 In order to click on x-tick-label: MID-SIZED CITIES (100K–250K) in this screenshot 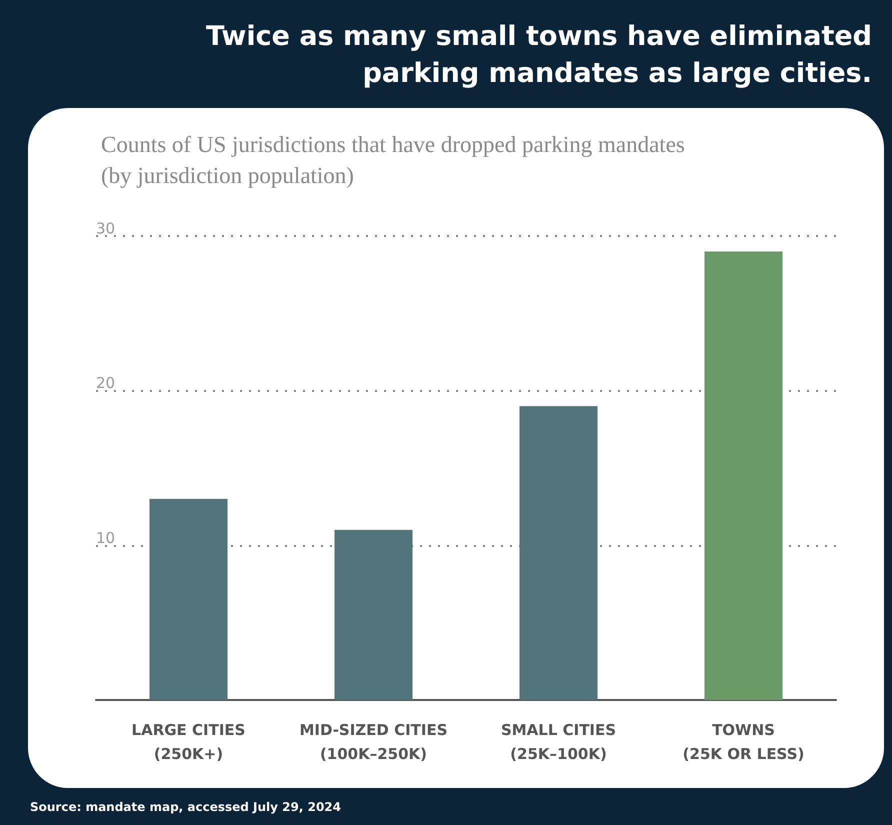, I will do `click(373, 742)`.